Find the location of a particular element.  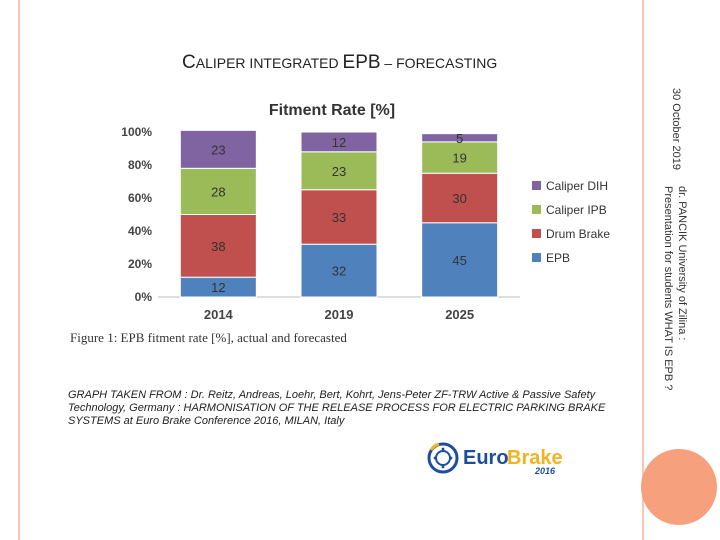

bar-data-label: 45 is located at coordinates (459, 260).